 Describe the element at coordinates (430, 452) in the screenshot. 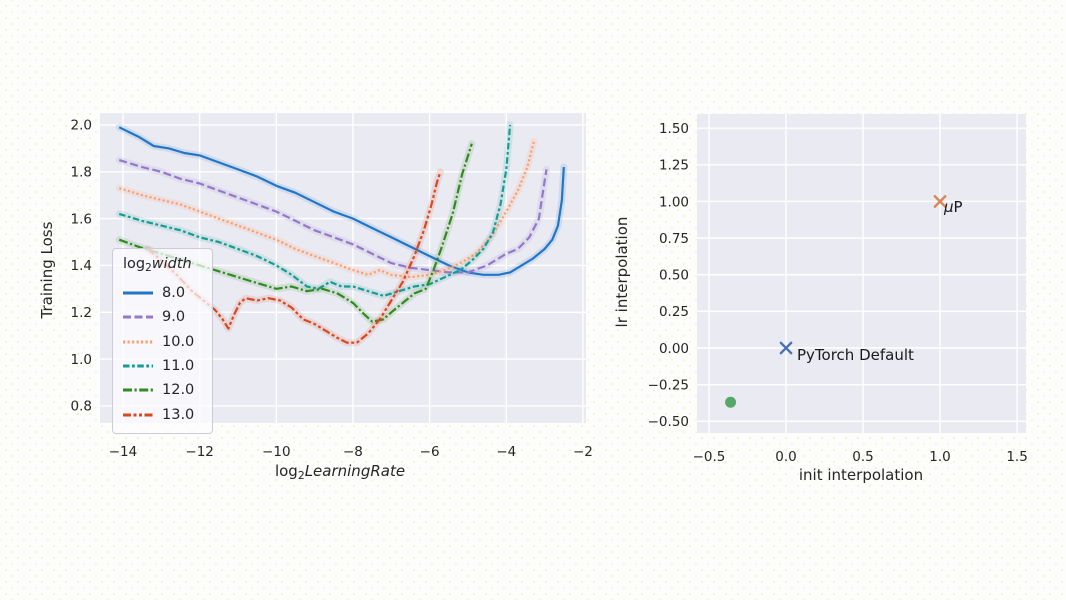

I see `x-tick-label: −6` at that location.